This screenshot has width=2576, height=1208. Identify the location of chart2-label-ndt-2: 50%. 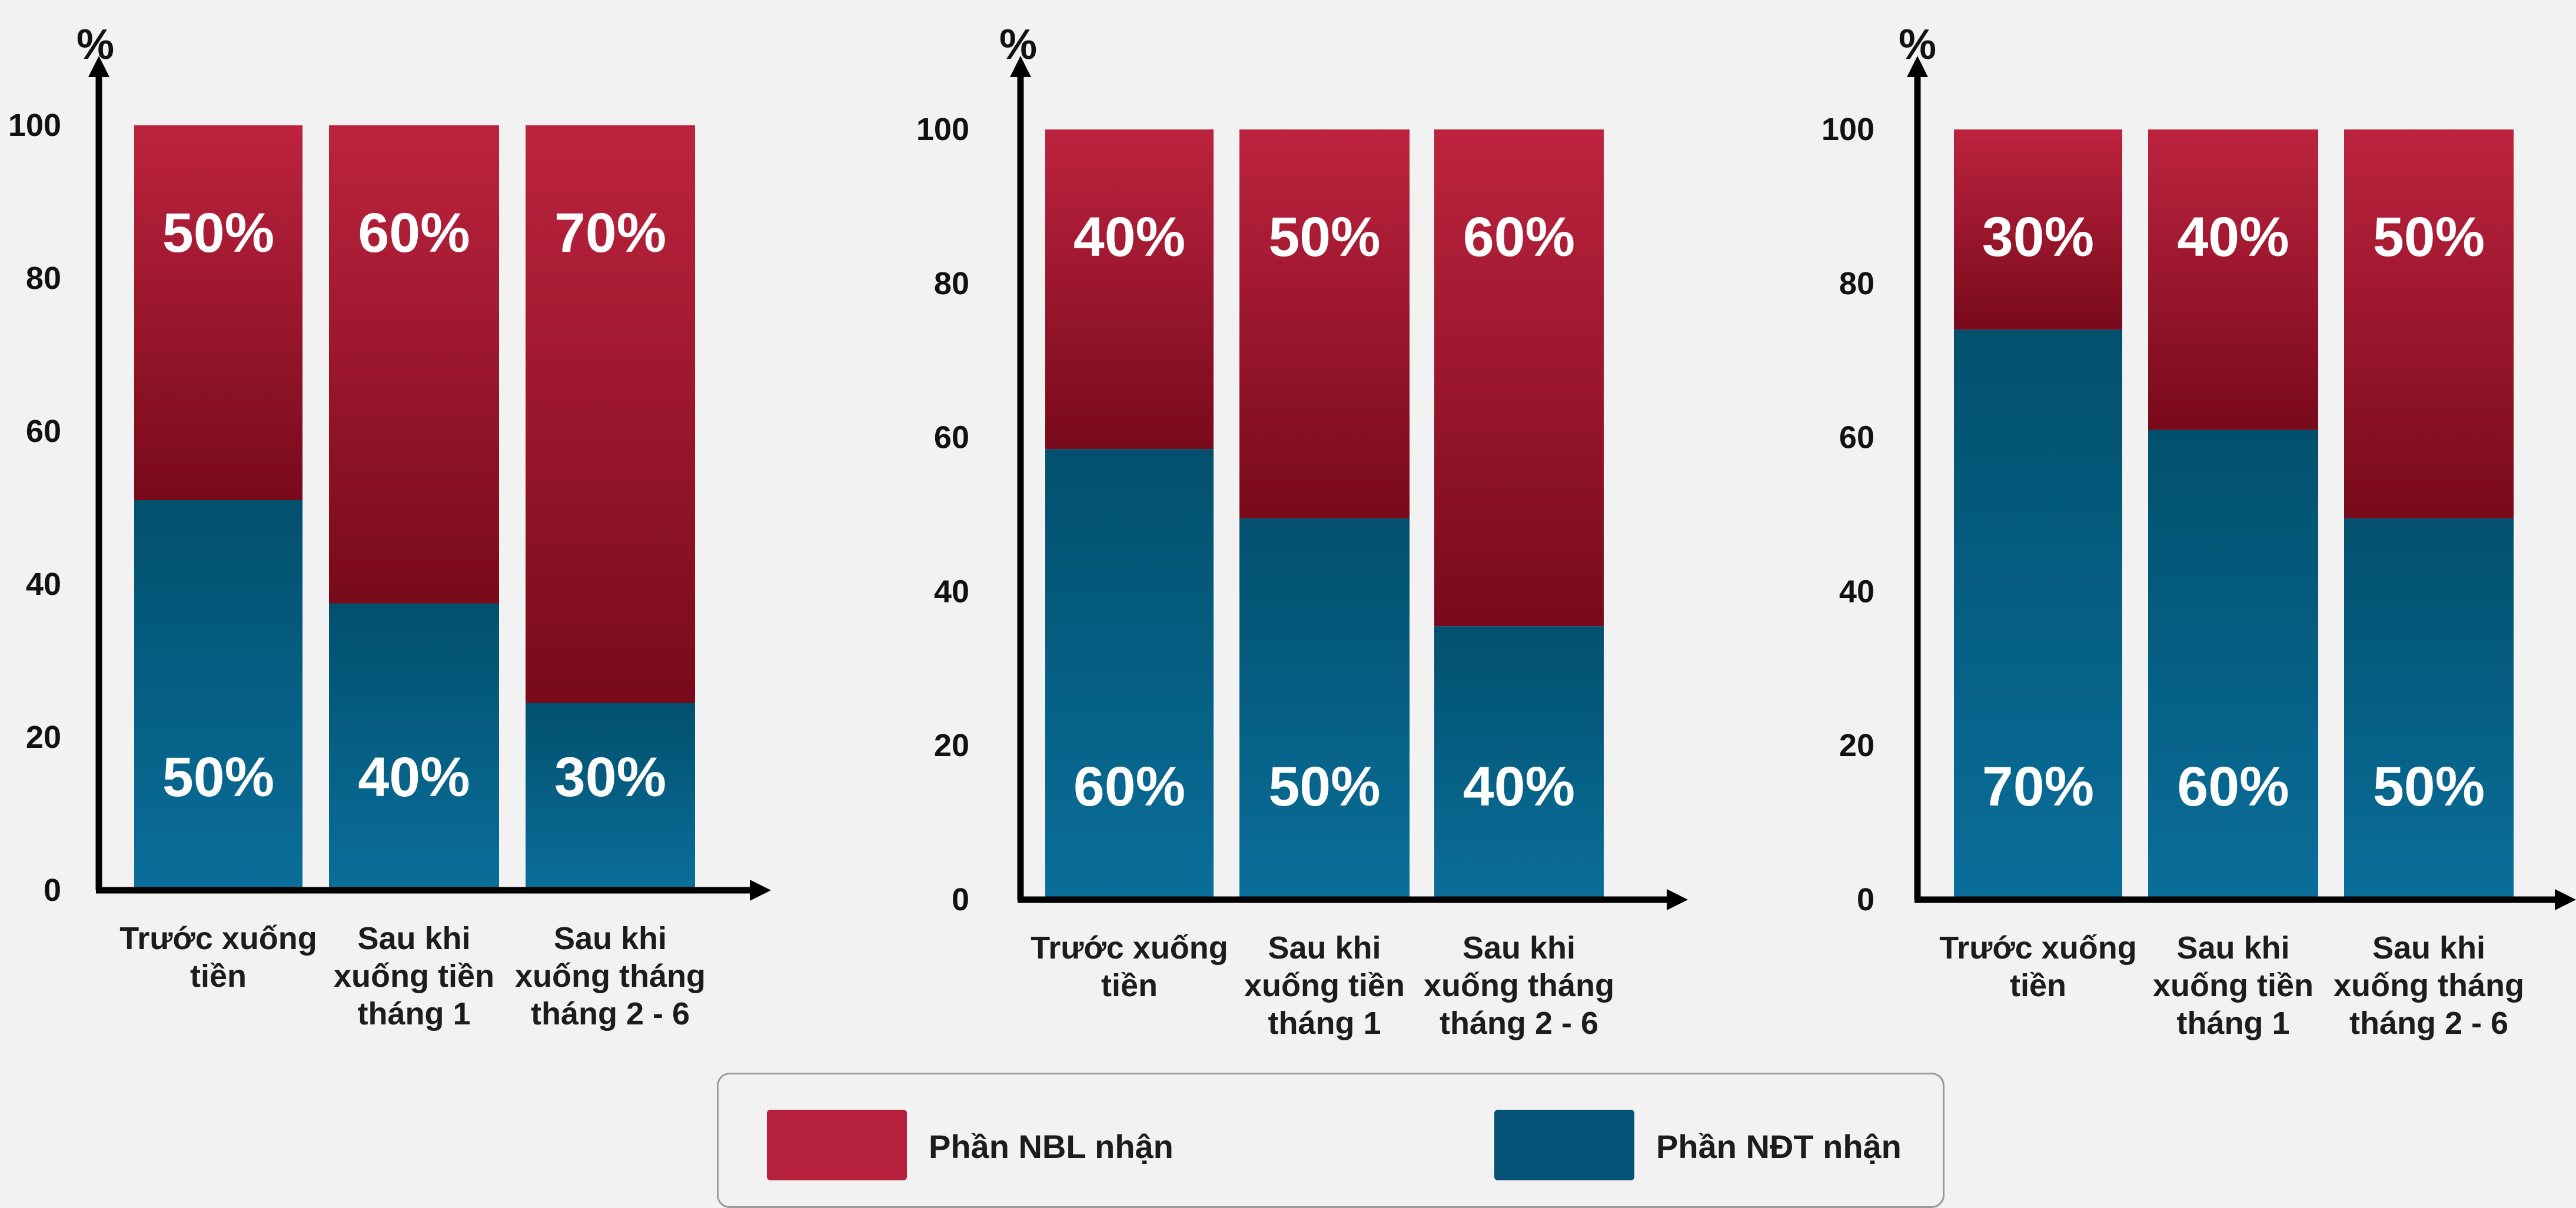
(1324, 787).